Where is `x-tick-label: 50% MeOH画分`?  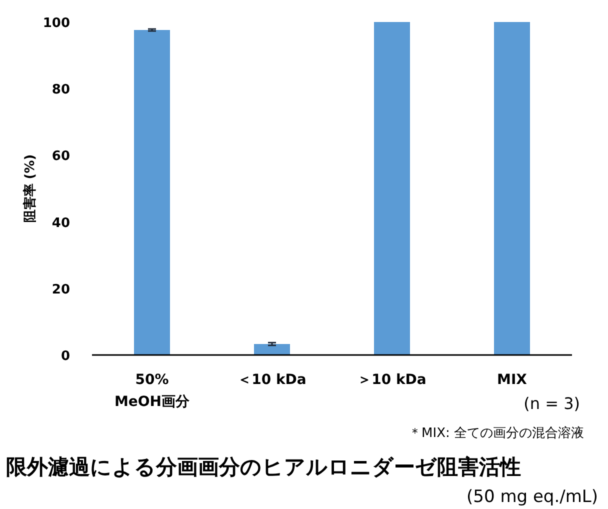 x-tick-label: 50% MeOH画分 is located at coordinates (152, 391).